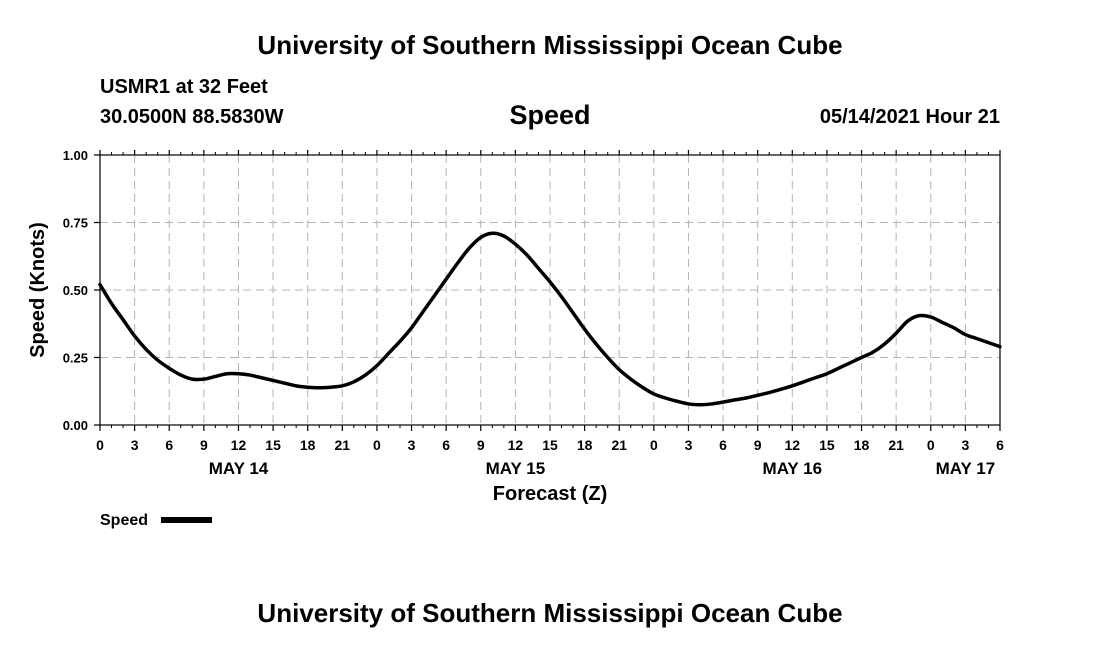 The image size is (1100, 650). What do you see at coordinates (239, 468) in the screenshot?
I see `date-label: MAY 14` at bounding box center [239, 468].